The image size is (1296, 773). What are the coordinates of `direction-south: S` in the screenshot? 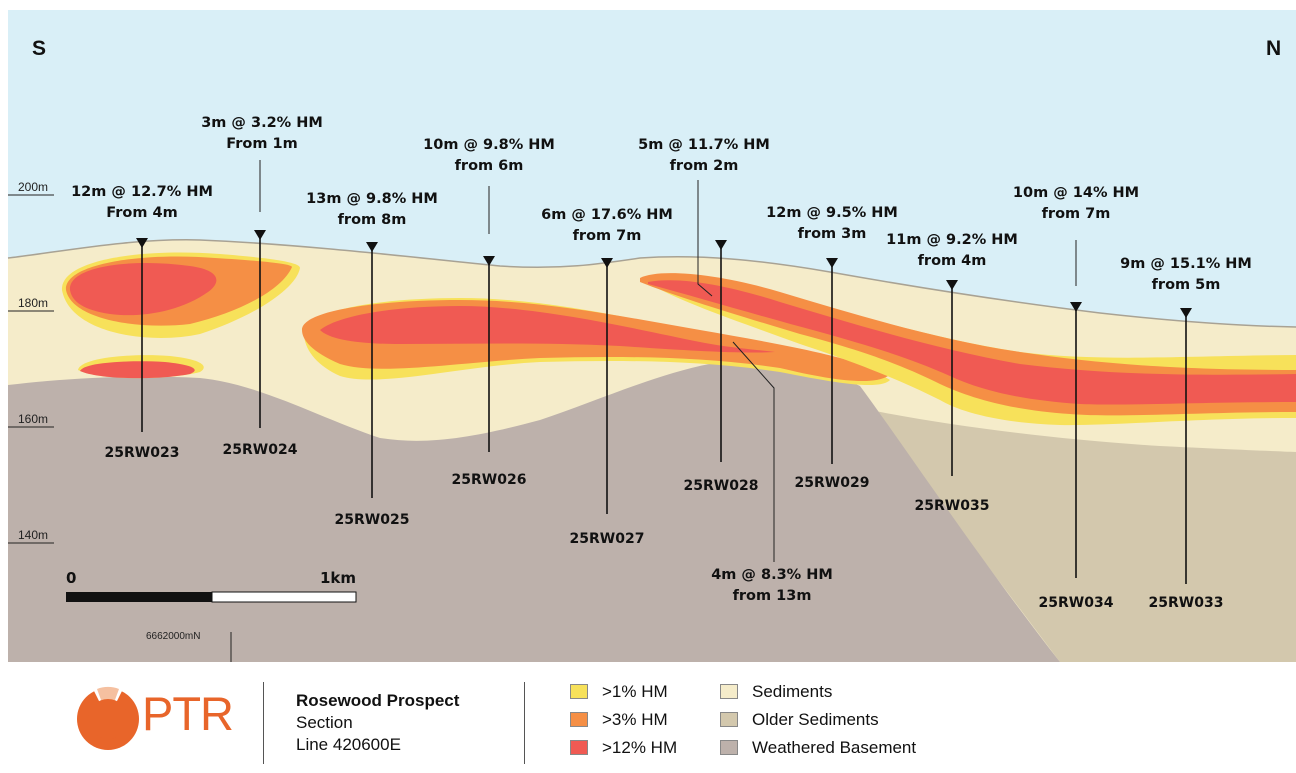 It's located at (39, 48).